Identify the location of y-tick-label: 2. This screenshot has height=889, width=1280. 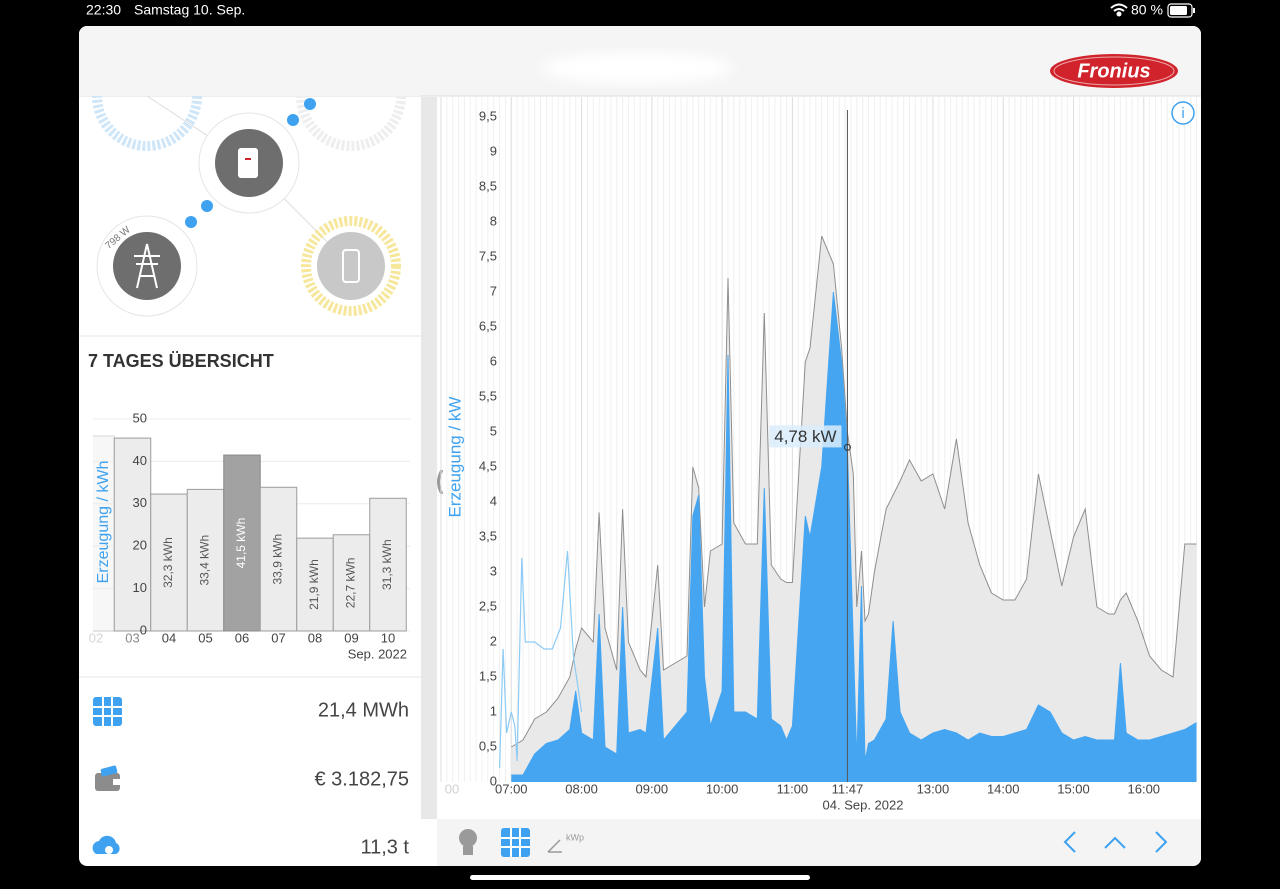
(493, 640).